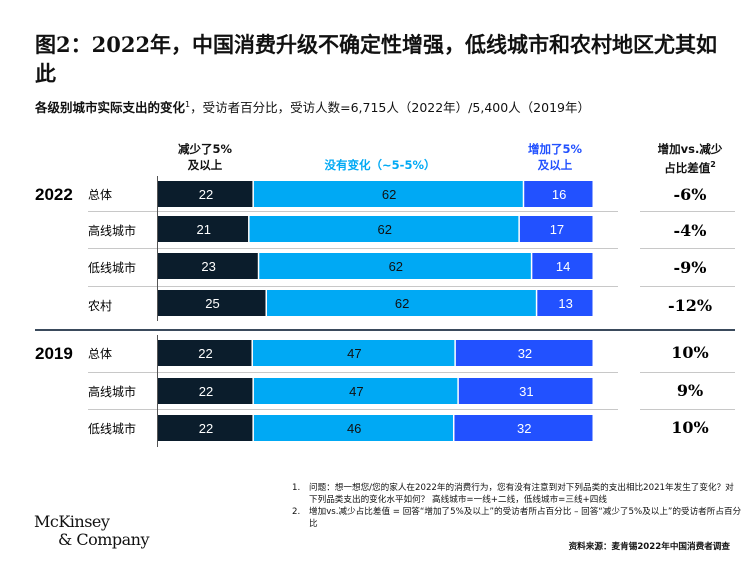 The image size is (750, 583). I want to click on bar-value-label: 14, so click(563, 266).